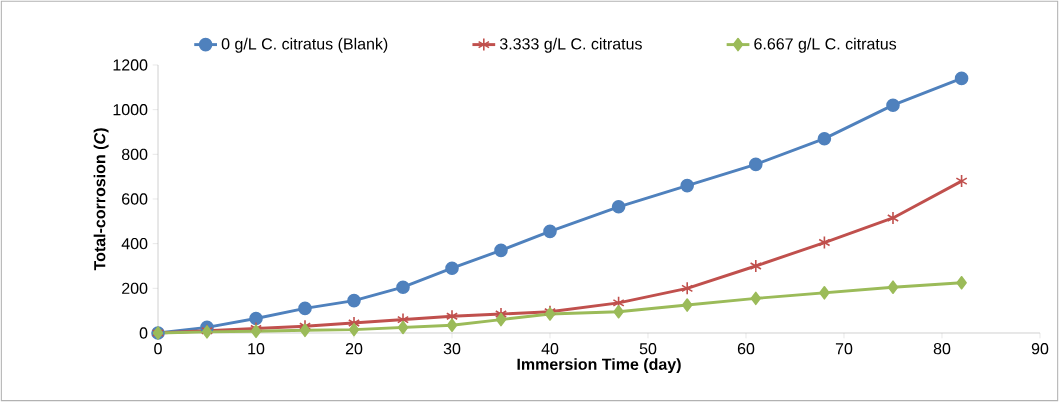  What do you see at coordinates (599, 366) in the screenshot?
I see `x-axis-title: Immersion Time (day)` at bounding box center [599, 366].